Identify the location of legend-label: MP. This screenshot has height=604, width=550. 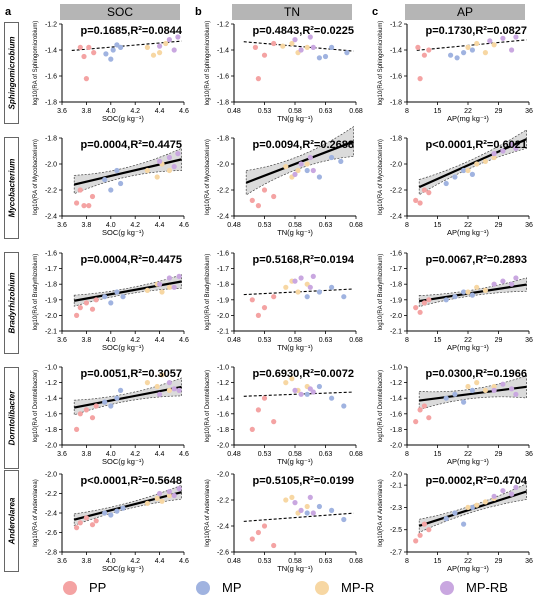
(232, 588).